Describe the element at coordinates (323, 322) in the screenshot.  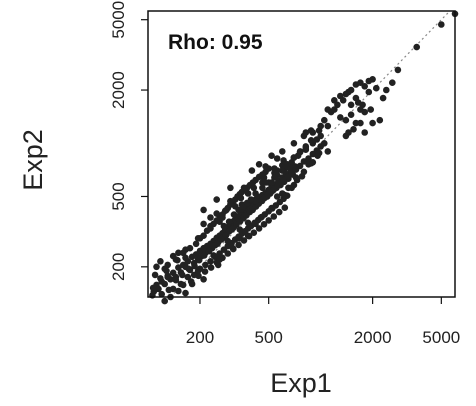
I see `x-axis: 200 500 2000 5000` at that location.